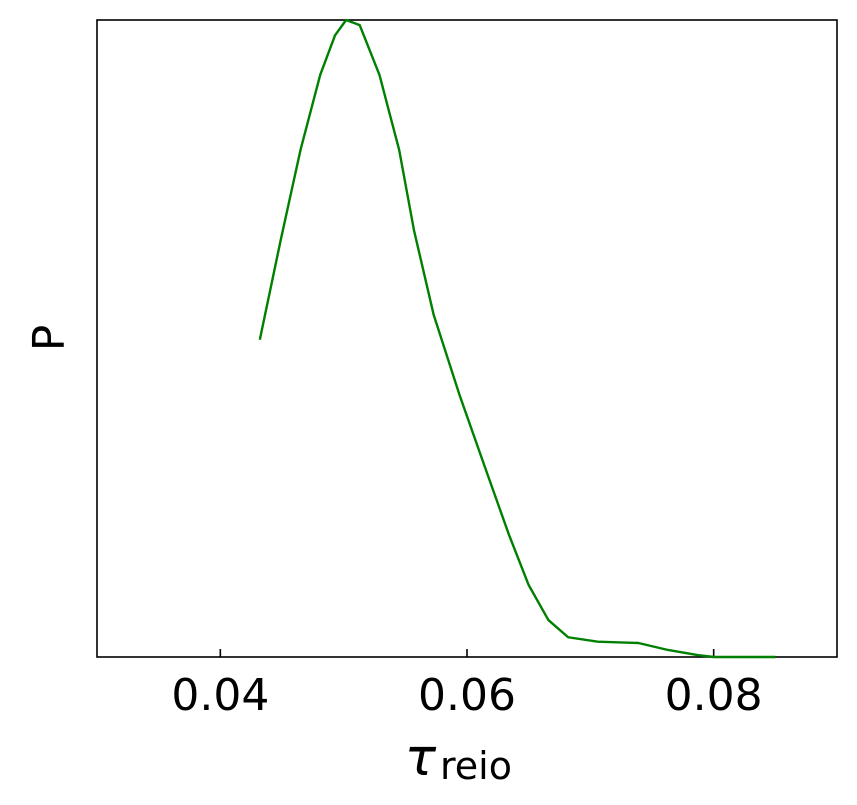 This screenshot has height=805, width=857. Describe the element at coordinates (49, 338) in the screenshot. I see `y-axis-label: P` at that location.